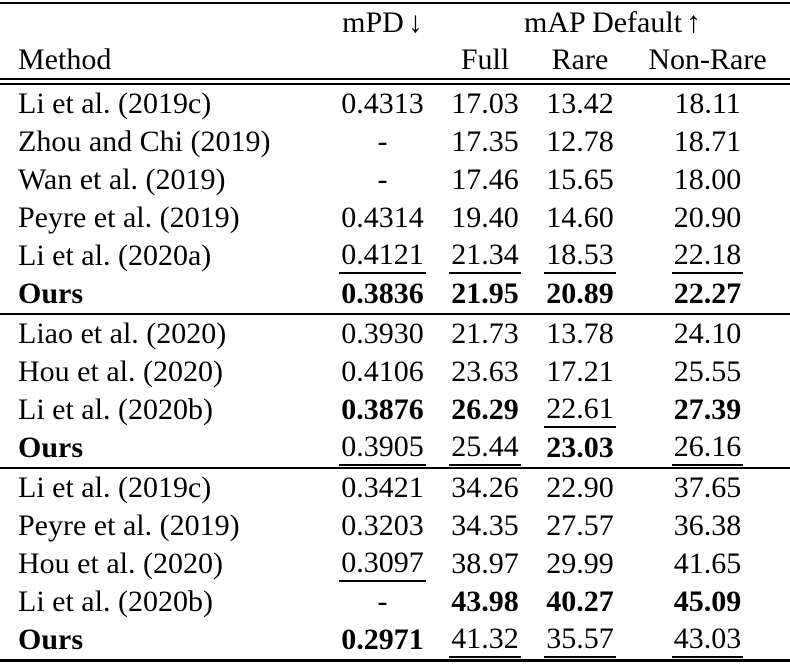 The height and width of the screenshot is (665, 790). What do you see at coordinates (485, 103) in the screenshot?
I see `value-cell: 17.03` at bounding box center [485, 103].